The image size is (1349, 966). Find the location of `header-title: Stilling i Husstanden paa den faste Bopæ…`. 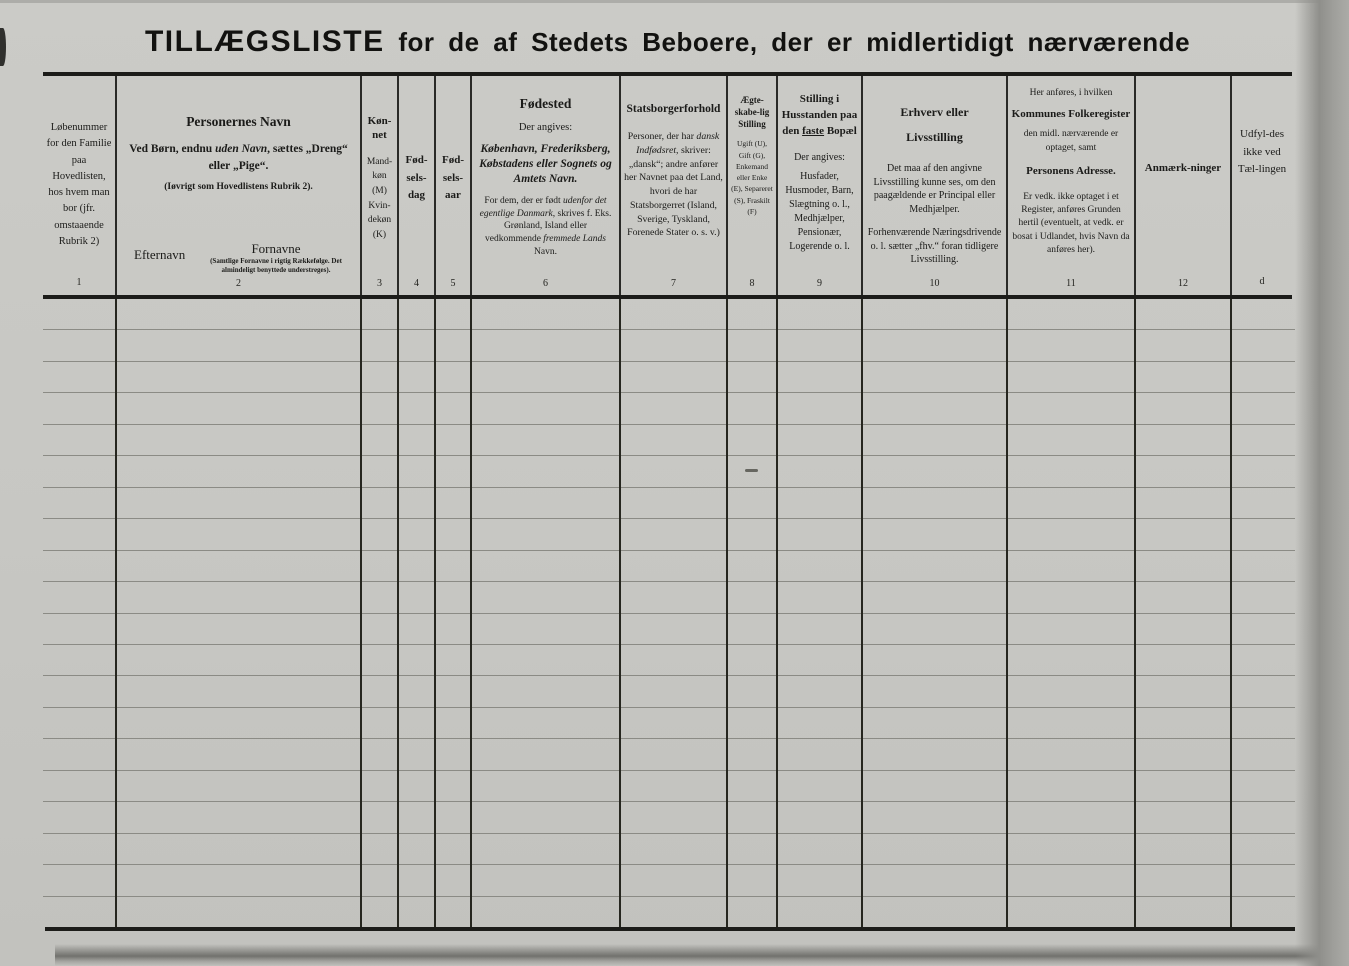

header-title: Stilling i Husstanden paa den faste Bopæ… is located at coordinates (819, 116).